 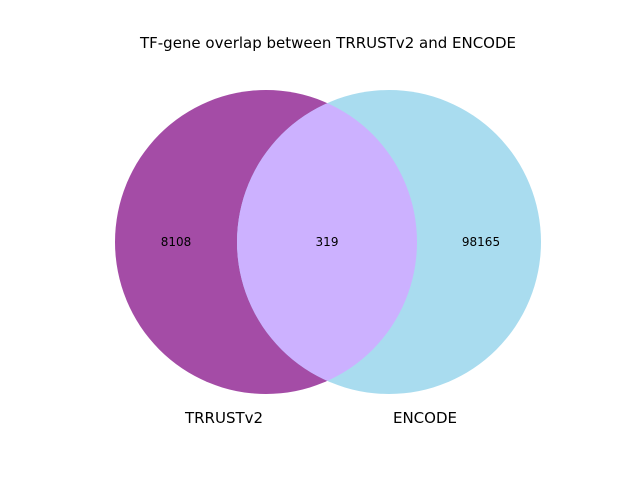 I want to click on set-label-encode: ENCODE, so click(x=425, y=418).